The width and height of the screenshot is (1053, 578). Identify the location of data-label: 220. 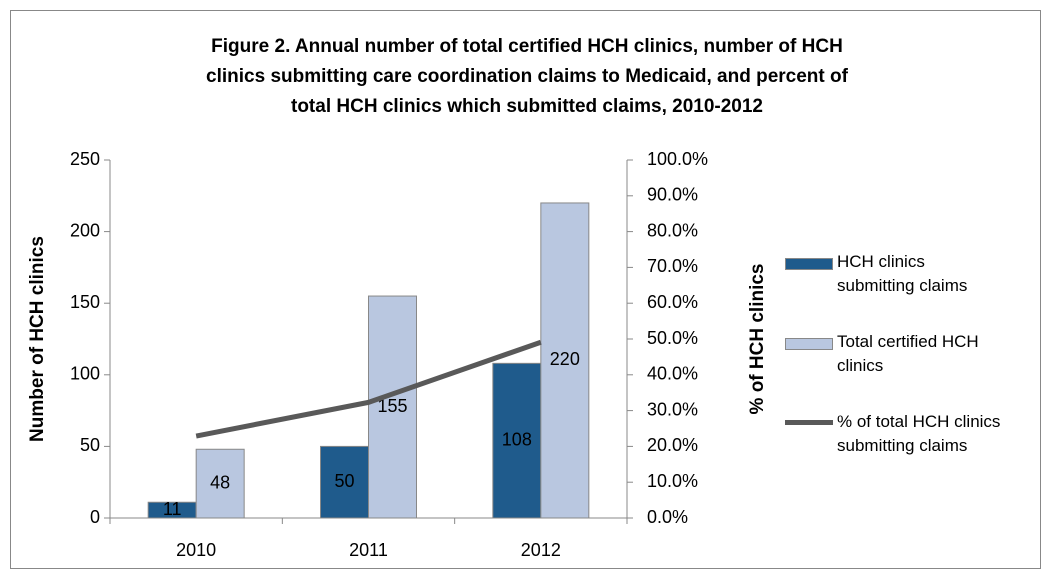
(565, 359).